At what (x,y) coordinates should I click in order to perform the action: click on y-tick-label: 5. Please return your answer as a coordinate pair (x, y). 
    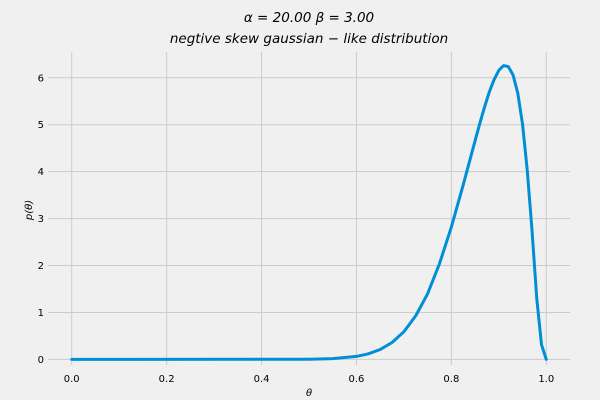
    Looking at the image, I should click on (41, 125).